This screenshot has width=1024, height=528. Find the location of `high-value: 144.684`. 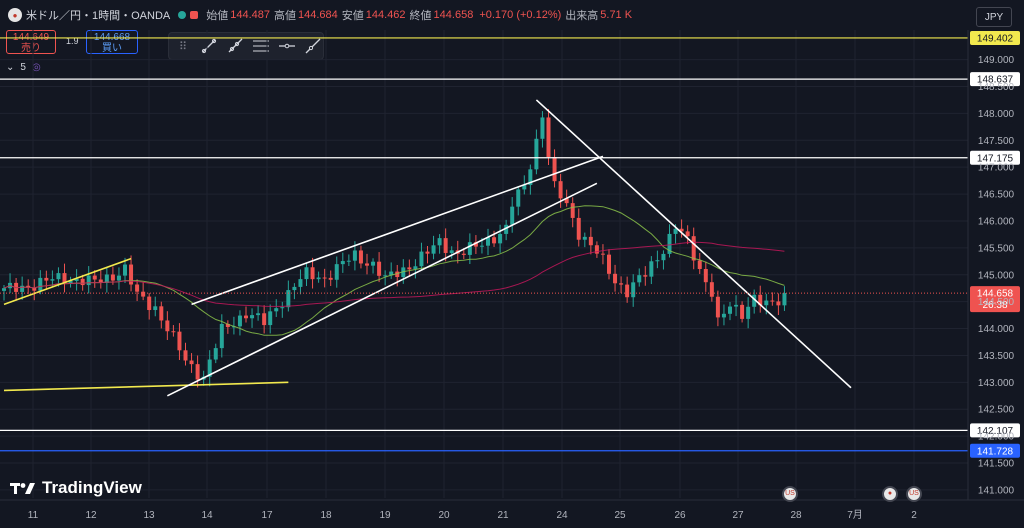

high-value: 144.684 is located at coordinates (318, 15).